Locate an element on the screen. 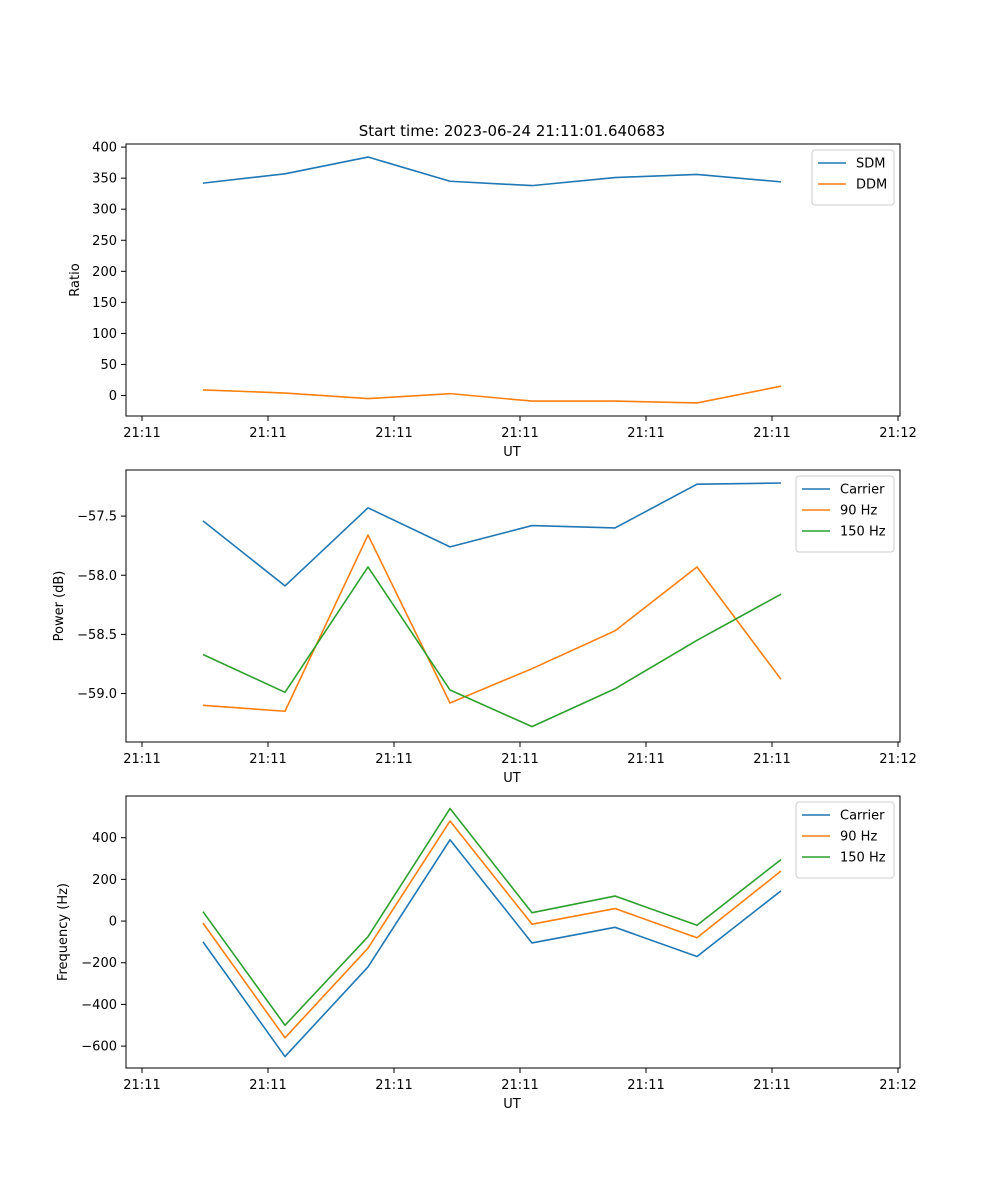 The width and height of the screenshot is (1000, 1200). y-tick-label: −200 is located at coordinates (99, 963).